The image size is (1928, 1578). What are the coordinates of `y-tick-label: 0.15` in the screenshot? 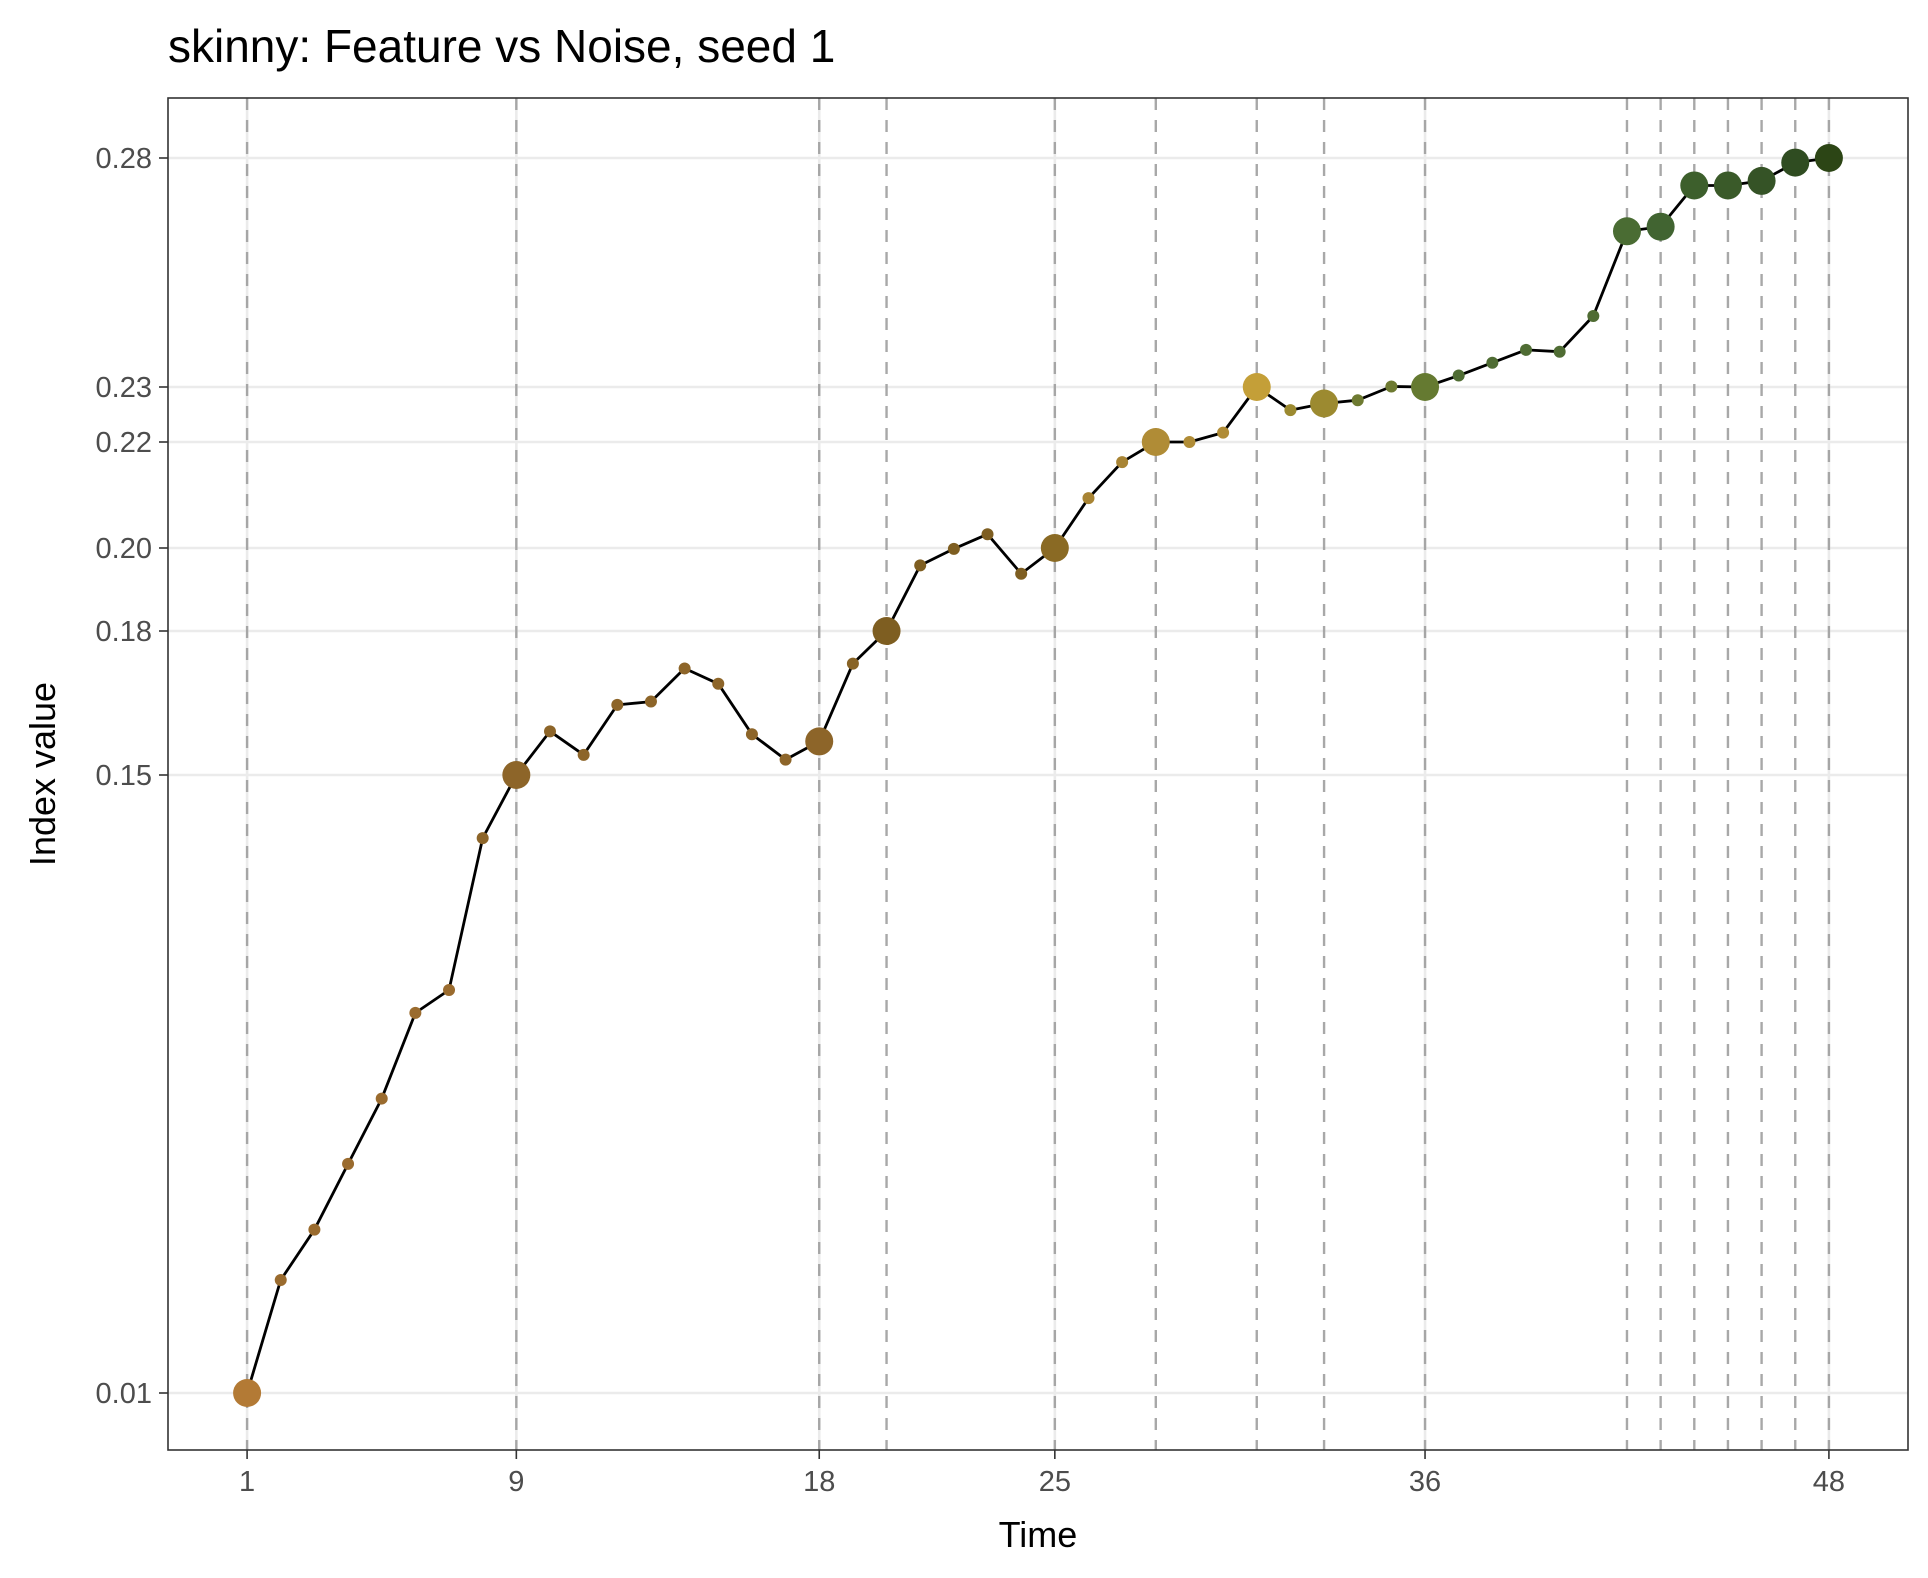 It's located at (124, 776).